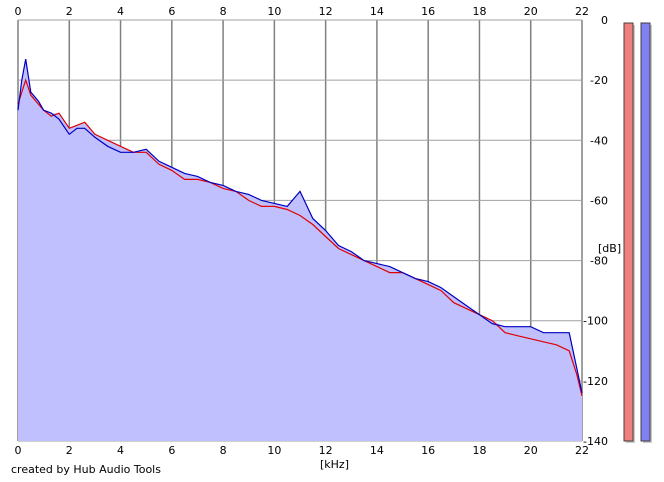 This screenshot has width=664, height=482. What do you see at coordinates (69, 11) in the screenshot?
I see `x-tick-label-top: 2` at bounding box center [69, 11].